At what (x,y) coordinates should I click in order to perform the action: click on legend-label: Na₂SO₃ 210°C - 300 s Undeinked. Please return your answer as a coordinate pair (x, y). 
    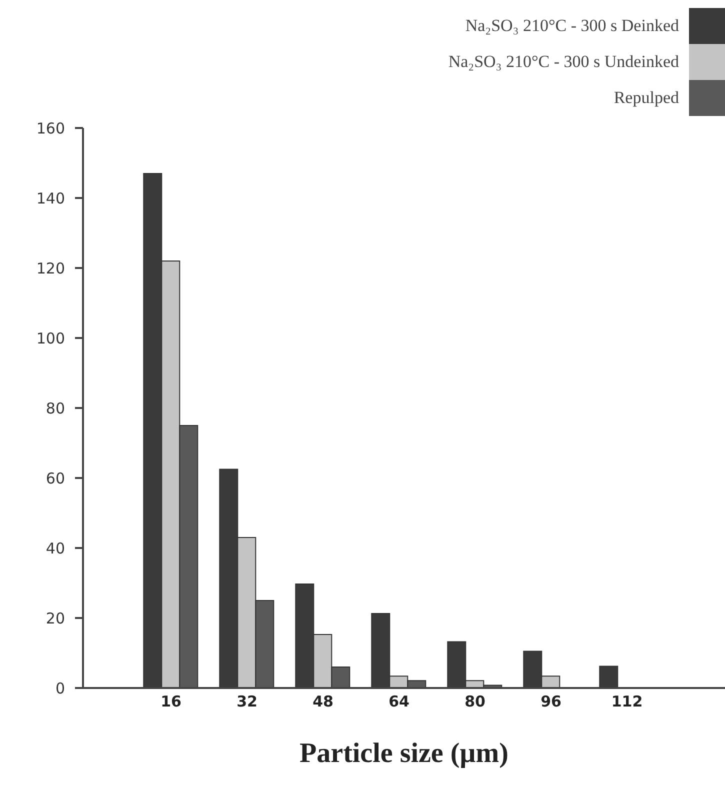
    Looking at the image, I should click on (563, 62).